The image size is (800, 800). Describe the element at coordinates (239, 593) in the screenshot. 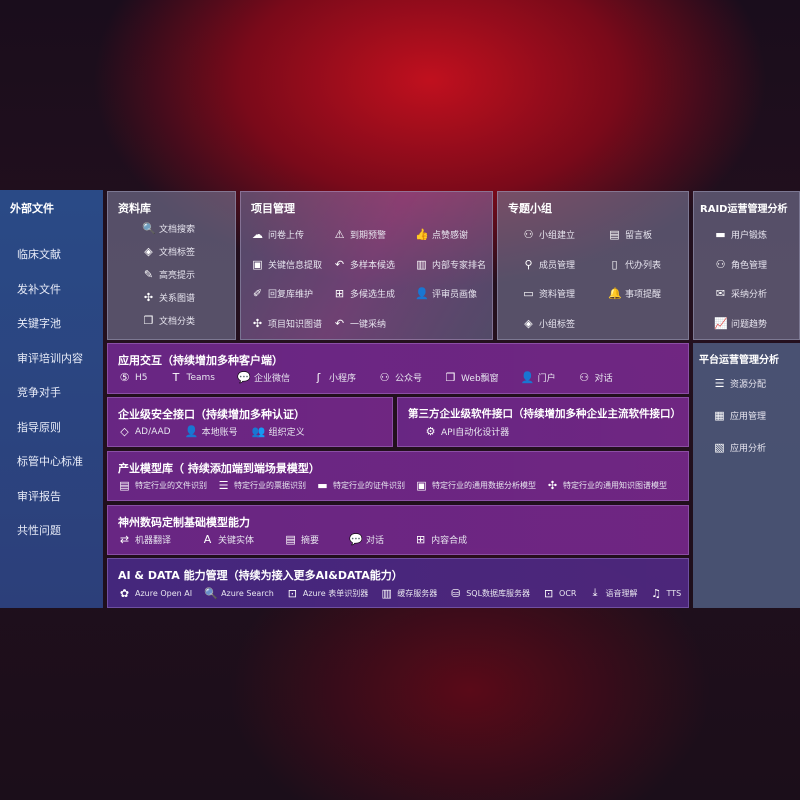

I see `feature-item: 🔍 Azure Search` at that location.